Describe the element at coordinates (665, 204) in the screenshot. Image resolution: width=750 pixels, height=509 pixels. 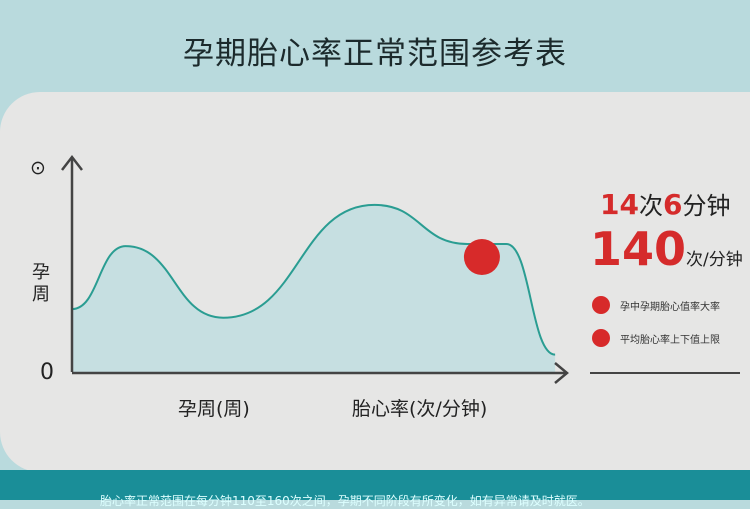
I see `rate-heading: 14次6分钟` at that location.